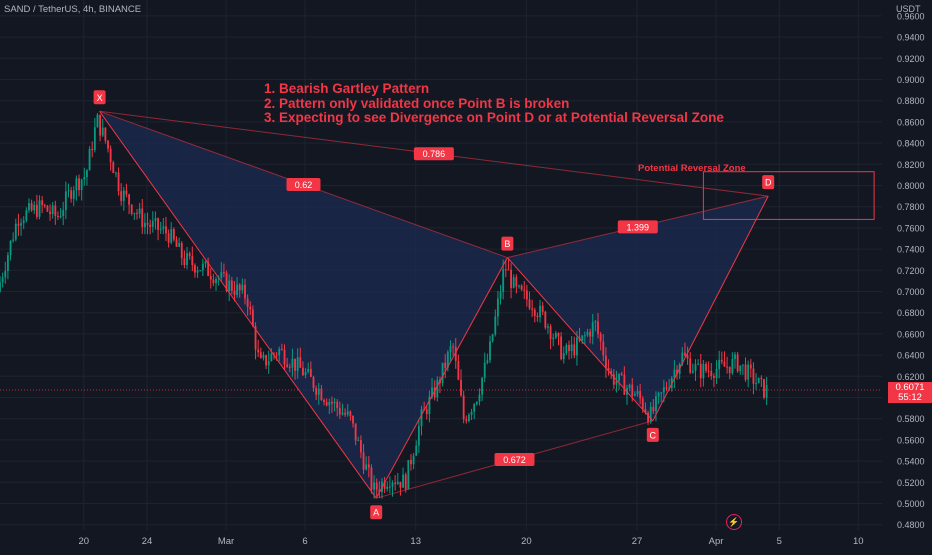  What do you see at coordinates (911, 525) in the screenshot?
I see `y-tick-label: 0.4800` at bounding box center [911, 525].